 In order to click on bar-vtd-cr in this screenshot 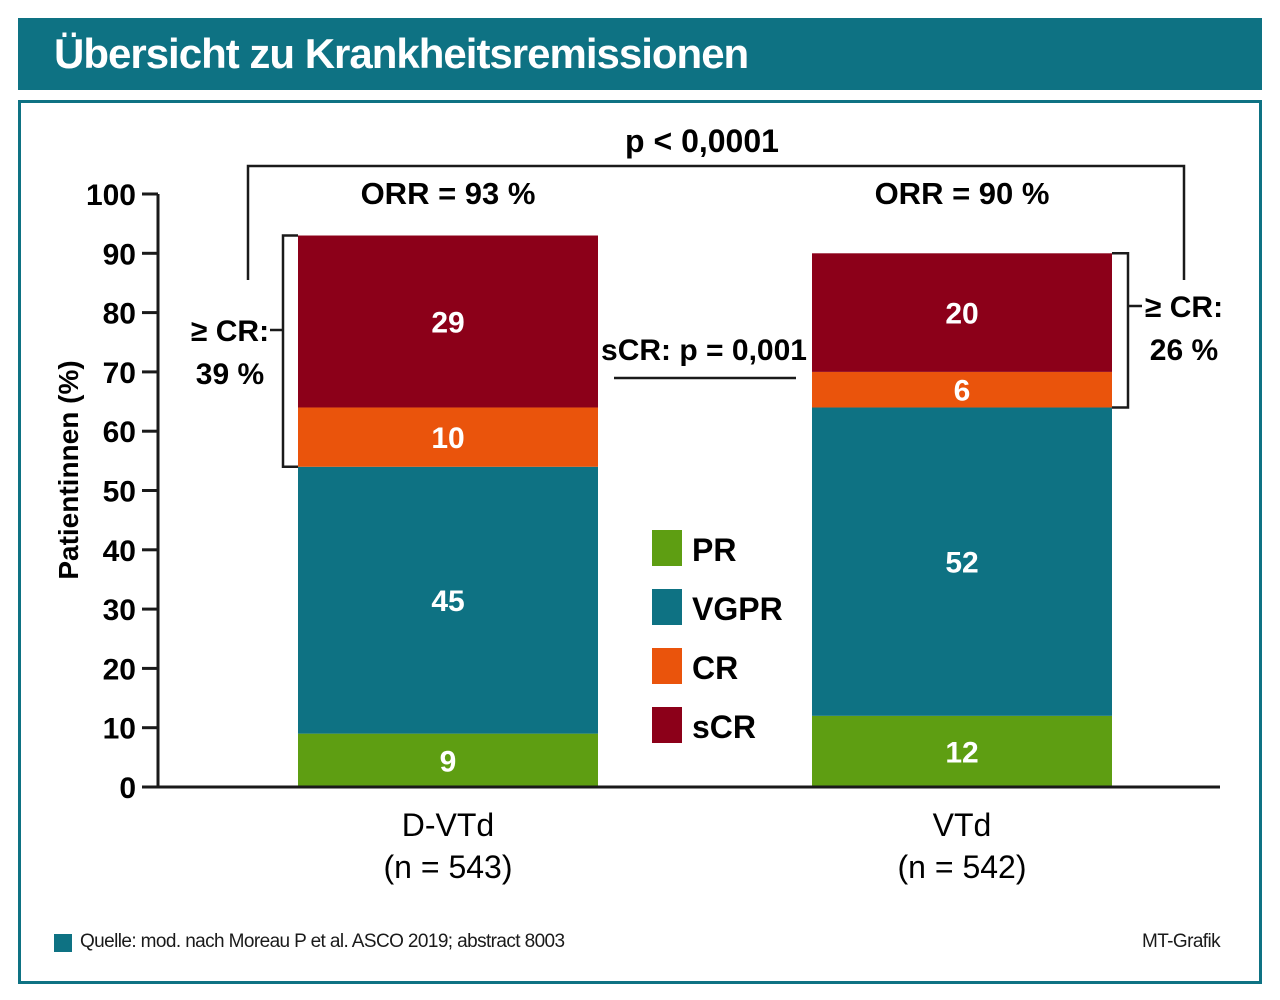, I will do `click(962, 389)`.